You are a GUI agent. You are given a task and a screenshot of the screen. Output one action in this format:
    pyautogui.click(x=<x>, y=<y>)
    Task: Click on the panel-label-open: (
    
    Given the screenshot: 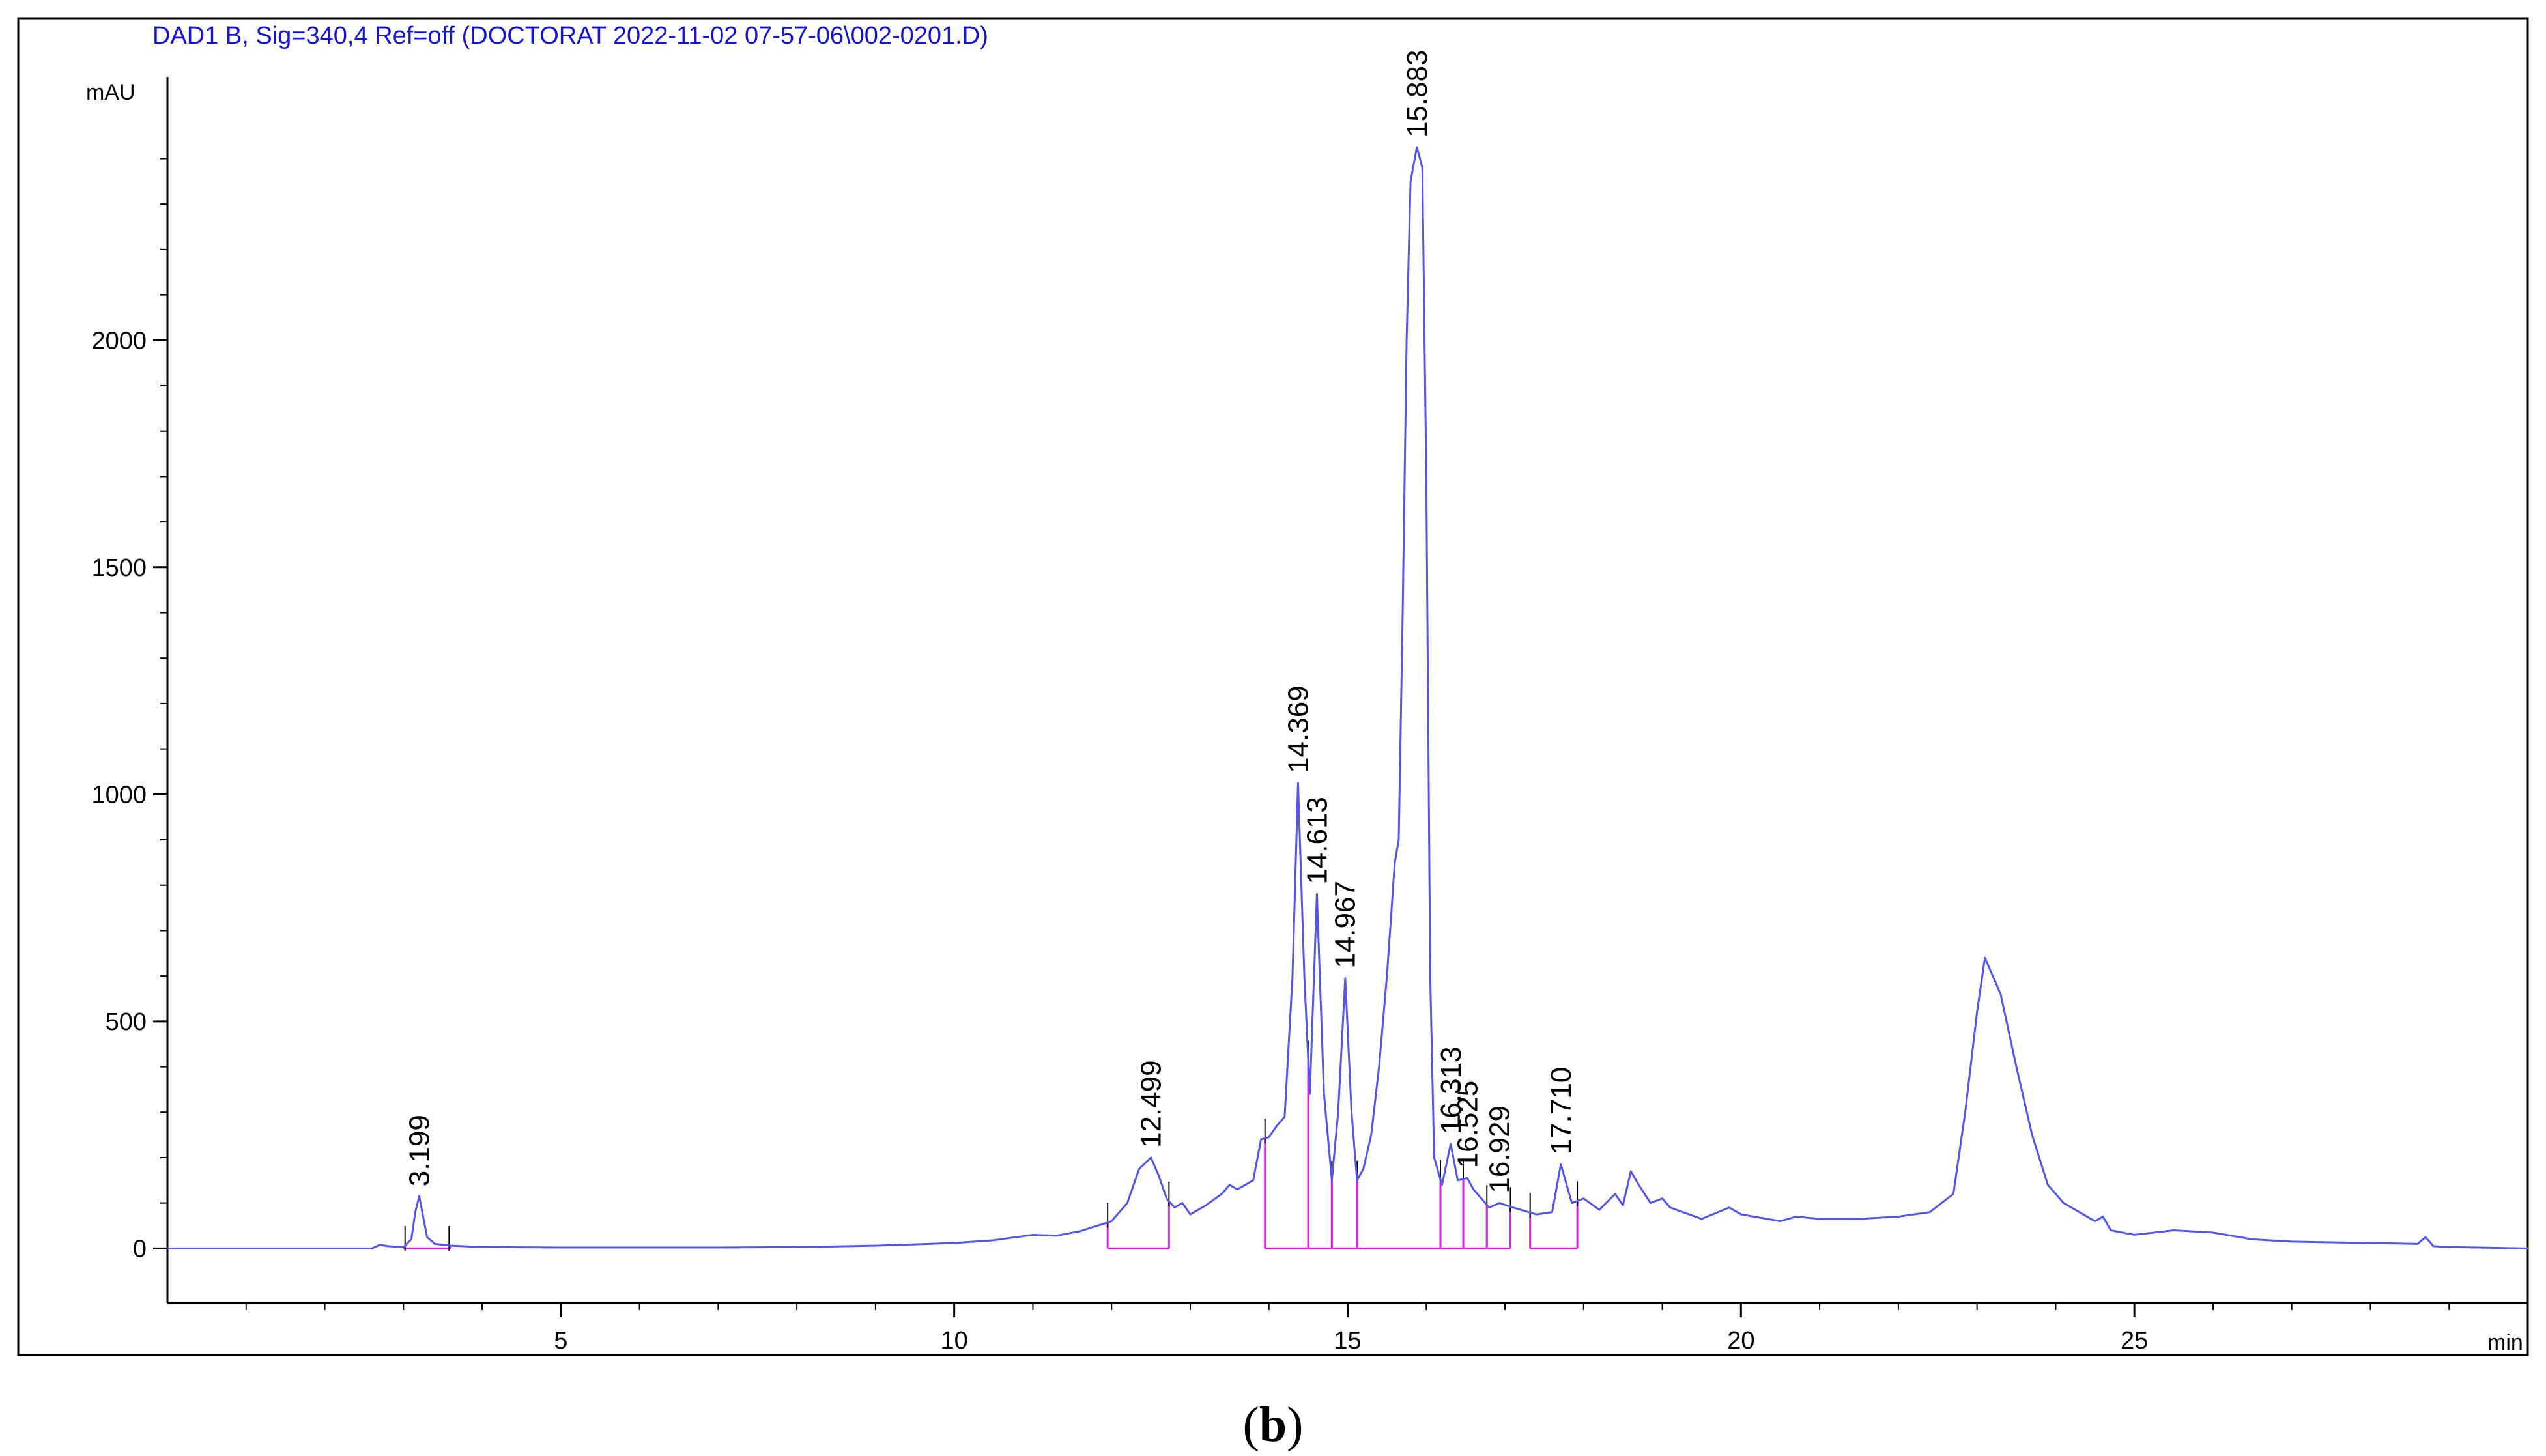 What is the action you would take?
    pyautogui.click(x=1251, y=1424)
    